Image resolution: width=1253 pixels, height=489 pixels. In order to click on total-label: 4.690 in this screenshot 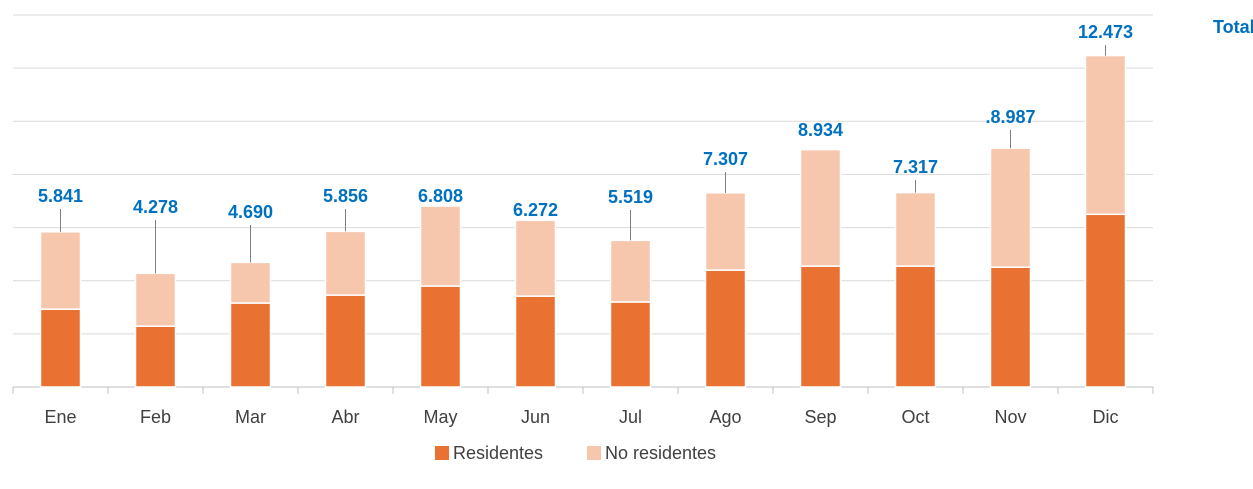, I will do `click(250, 212)`.